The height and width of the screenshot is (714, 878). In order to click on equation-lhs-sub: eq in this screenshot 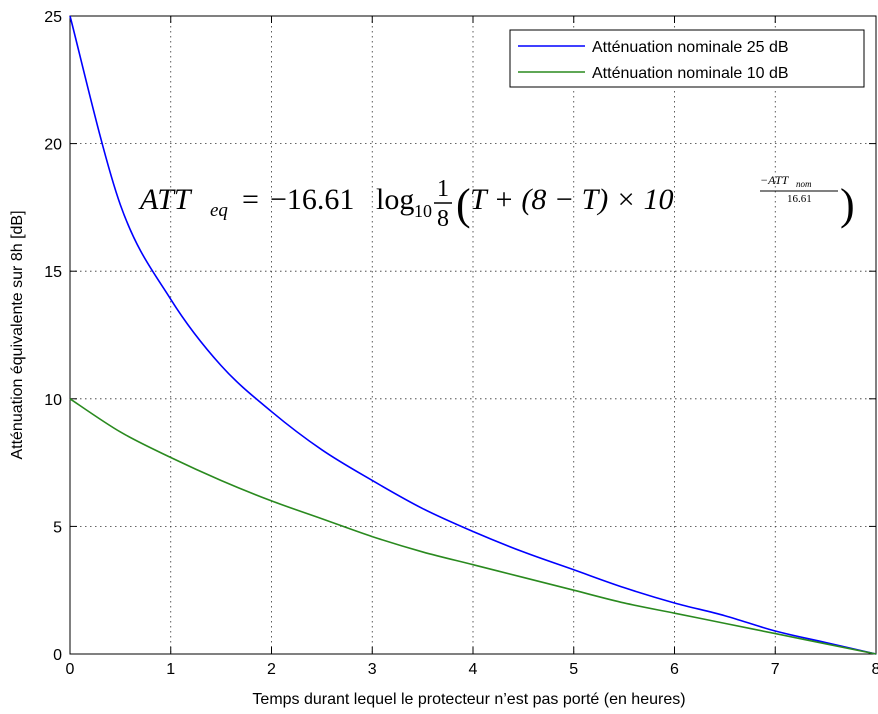, I will do `click(219, 210)`.